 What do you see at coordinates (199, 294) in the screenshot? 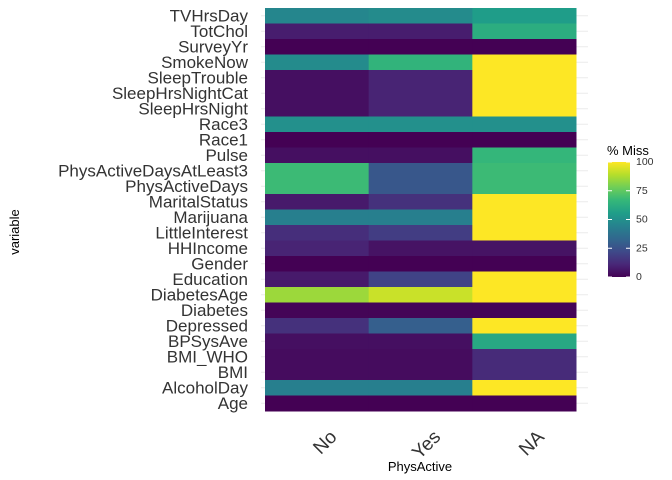
I see `y-tick-label: DiabetesAge` at bounding box center [199, 294].